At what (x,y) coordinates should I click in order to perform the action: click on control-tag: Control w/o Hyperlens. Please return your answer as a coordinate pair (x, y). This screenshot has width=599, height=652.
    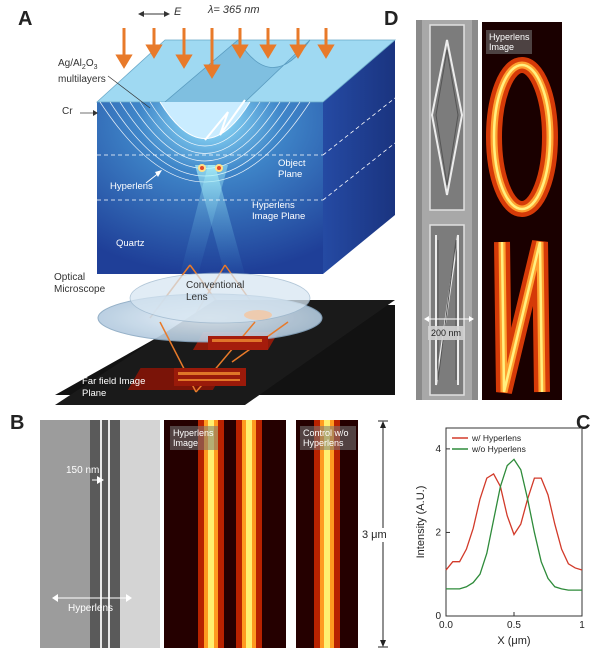
    Looking at the image, I should click on (328, 438).